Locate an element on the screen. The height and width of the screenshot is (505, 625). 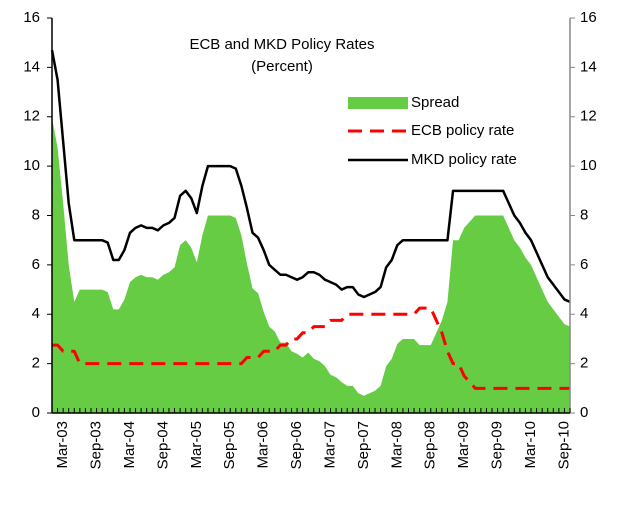
y2-tick-label: 10 is located at coordinates (588, 165).